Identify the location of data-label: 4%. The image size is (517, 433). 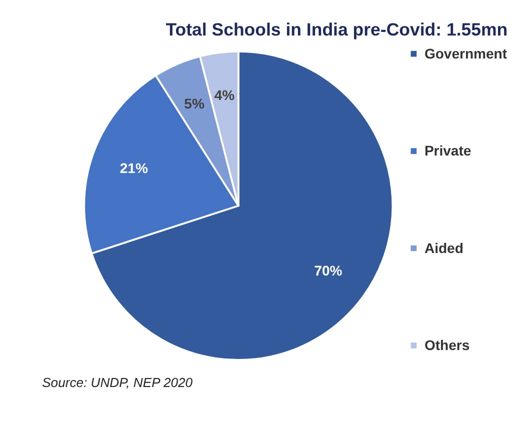
(225, 95).